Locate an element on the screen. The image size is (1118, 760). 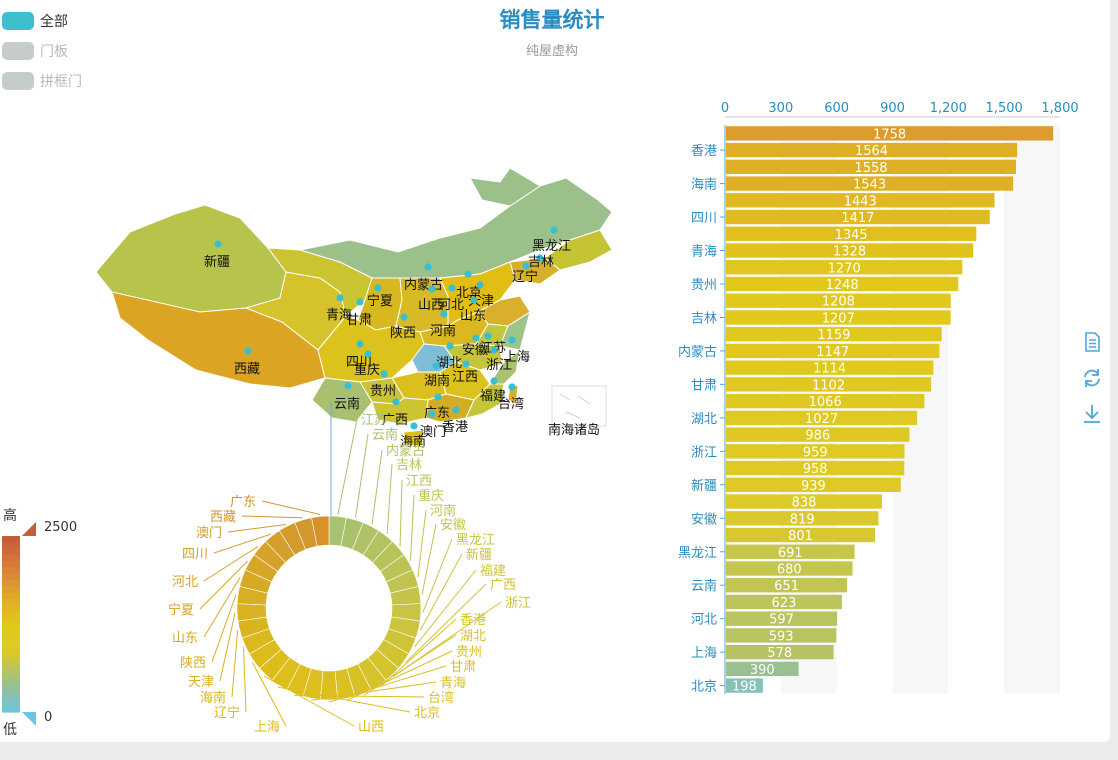
save-image-button is located at coordinates (1092, 414).